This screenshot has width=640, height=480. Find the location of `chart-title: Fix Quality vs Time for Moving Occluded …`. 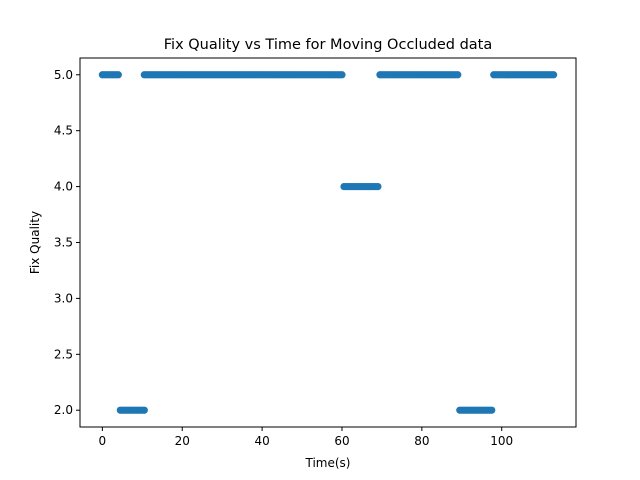

chart-title: Fix Quality vs Time for Moving Occluded … is located at coordinates (328, 45).